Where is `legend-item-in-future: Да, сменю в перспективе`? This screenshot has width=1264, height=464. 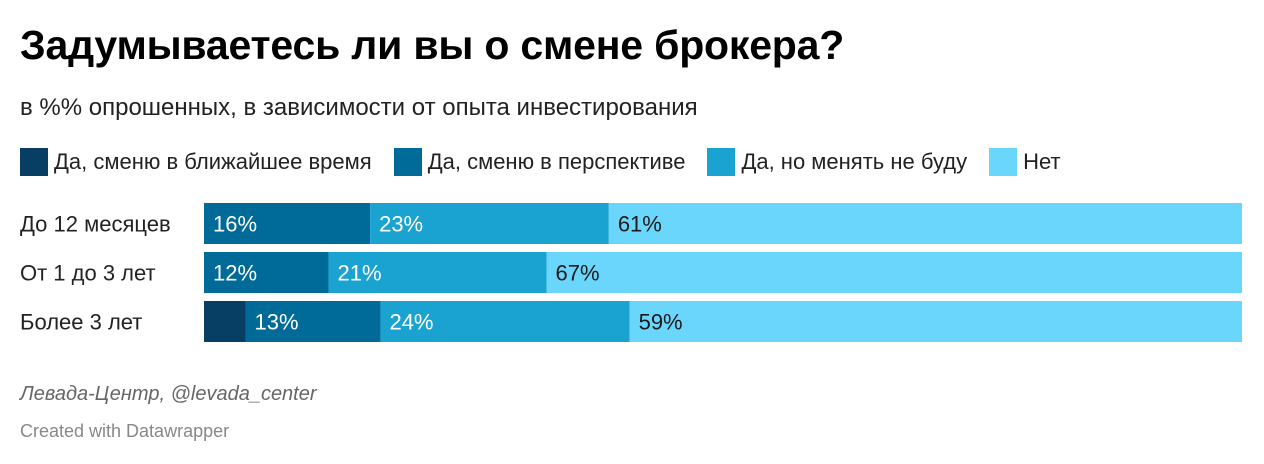 legend-item-in-future: Да, сменю в перспективе is located at coordinates (539, 162).